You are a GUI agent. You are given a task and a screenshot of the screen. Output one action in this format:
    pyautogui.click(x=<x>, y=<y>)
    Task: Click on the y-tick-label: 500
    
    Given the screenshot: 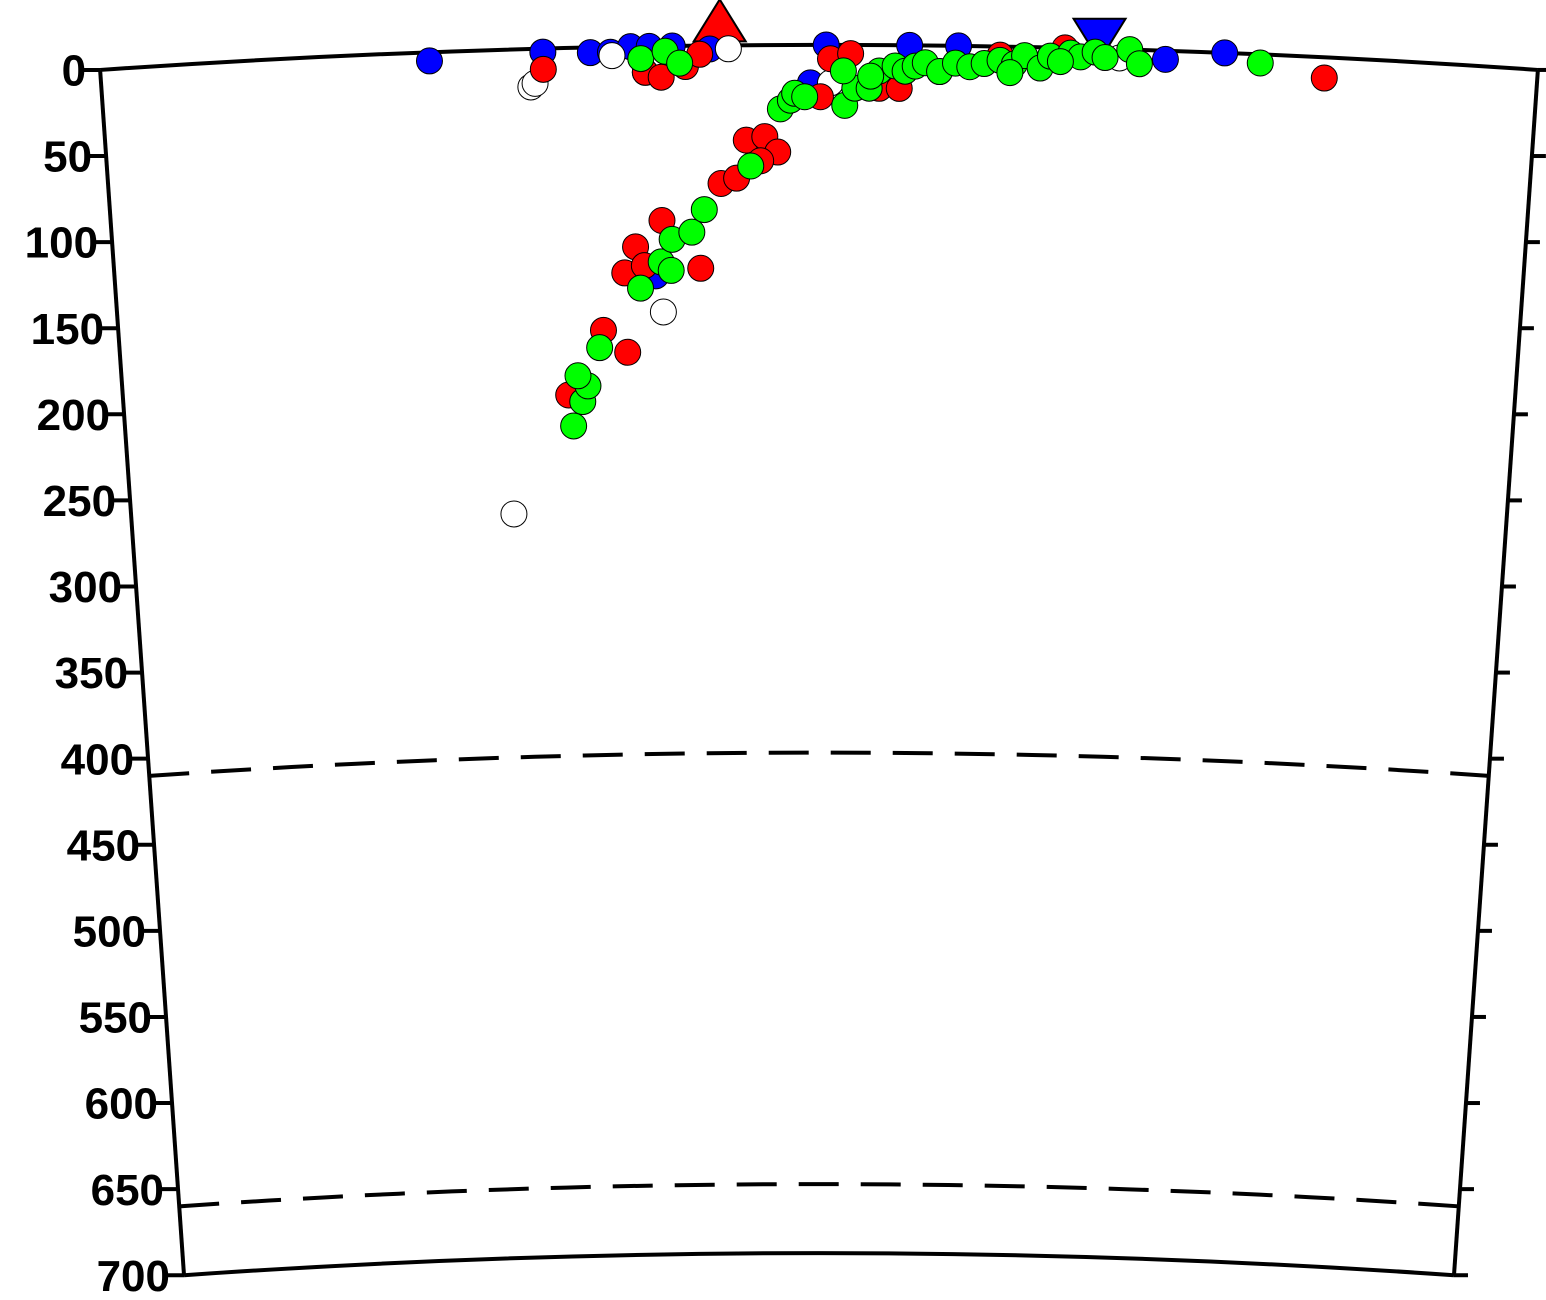 What is the action you would take?
    pyautogui.click(x=109, y=931)
    